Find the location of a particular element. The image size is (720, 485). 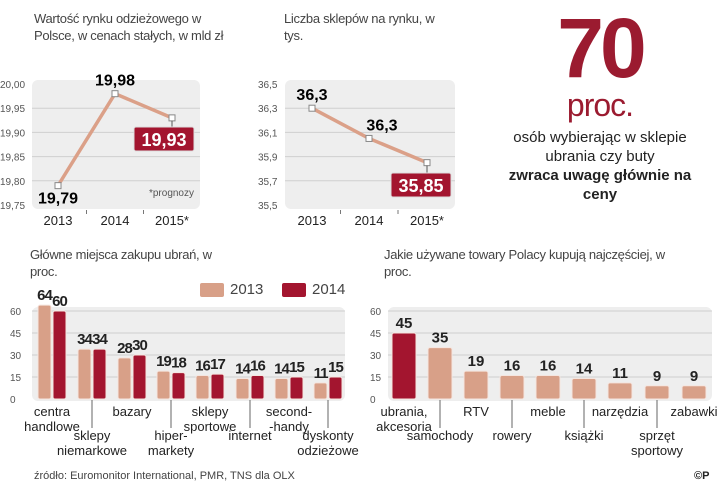

chart1-ytick: 20,00 is located at coordinates (12, 85).